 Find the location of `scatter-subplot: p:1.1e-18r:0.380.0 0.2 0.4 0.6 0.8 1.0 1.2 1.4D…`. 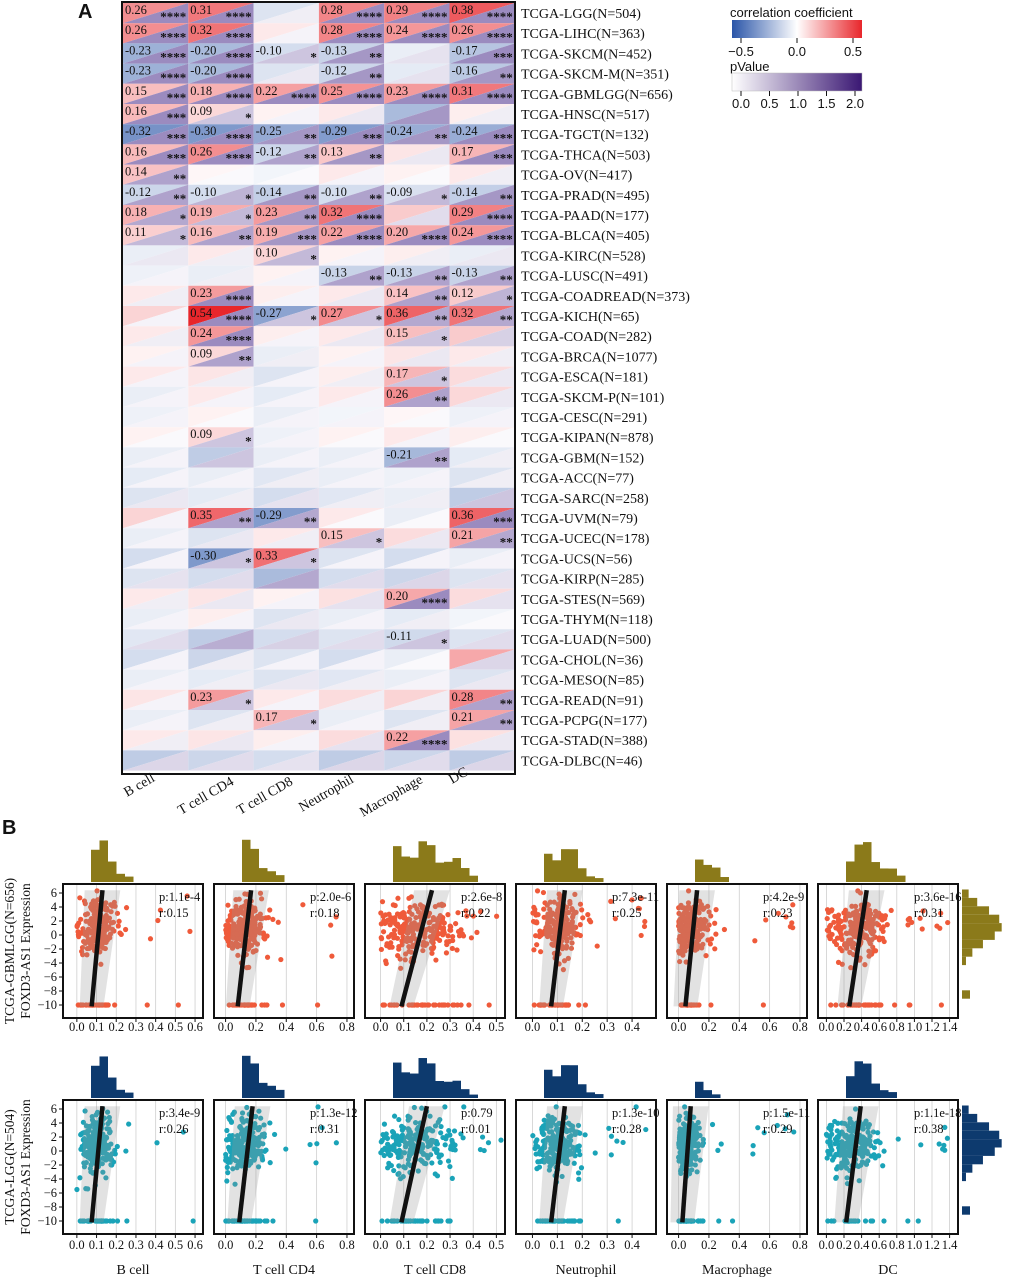

scatter-subplot: p:1.1e-18r:0.380.0 0.2 0.4 0.6 0.8 1.0 1.2 1.4D… is located at coordinates (889, 1169).